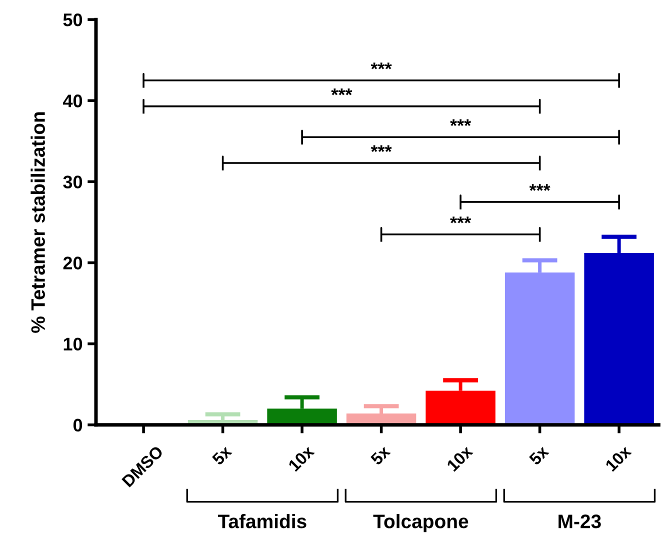 The height and width of the screenshot is (559, 662). Describe the element at coordinates (37, 222) in the screenshot. I see `y-axis-title: % Tetramer stabilization` at that location.